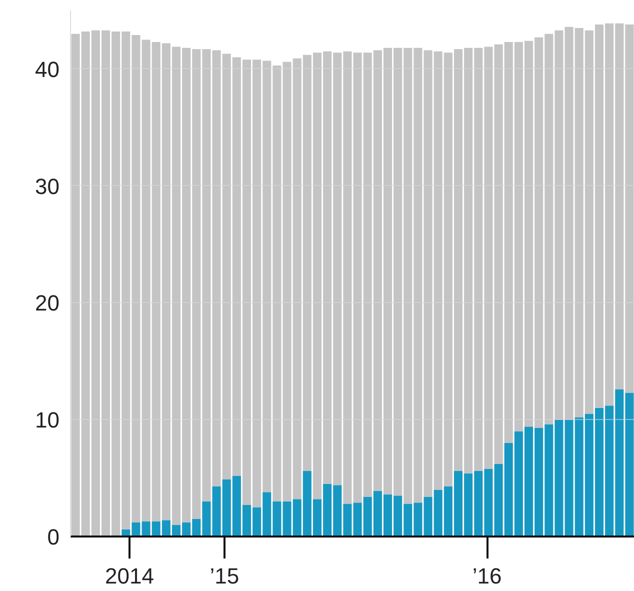 Image resolution: width=634 pixels, height=591 pixels. Describe the element at coordinates (129, 576) in the screenshot. I see `x-tick-label: 2014` at that location.